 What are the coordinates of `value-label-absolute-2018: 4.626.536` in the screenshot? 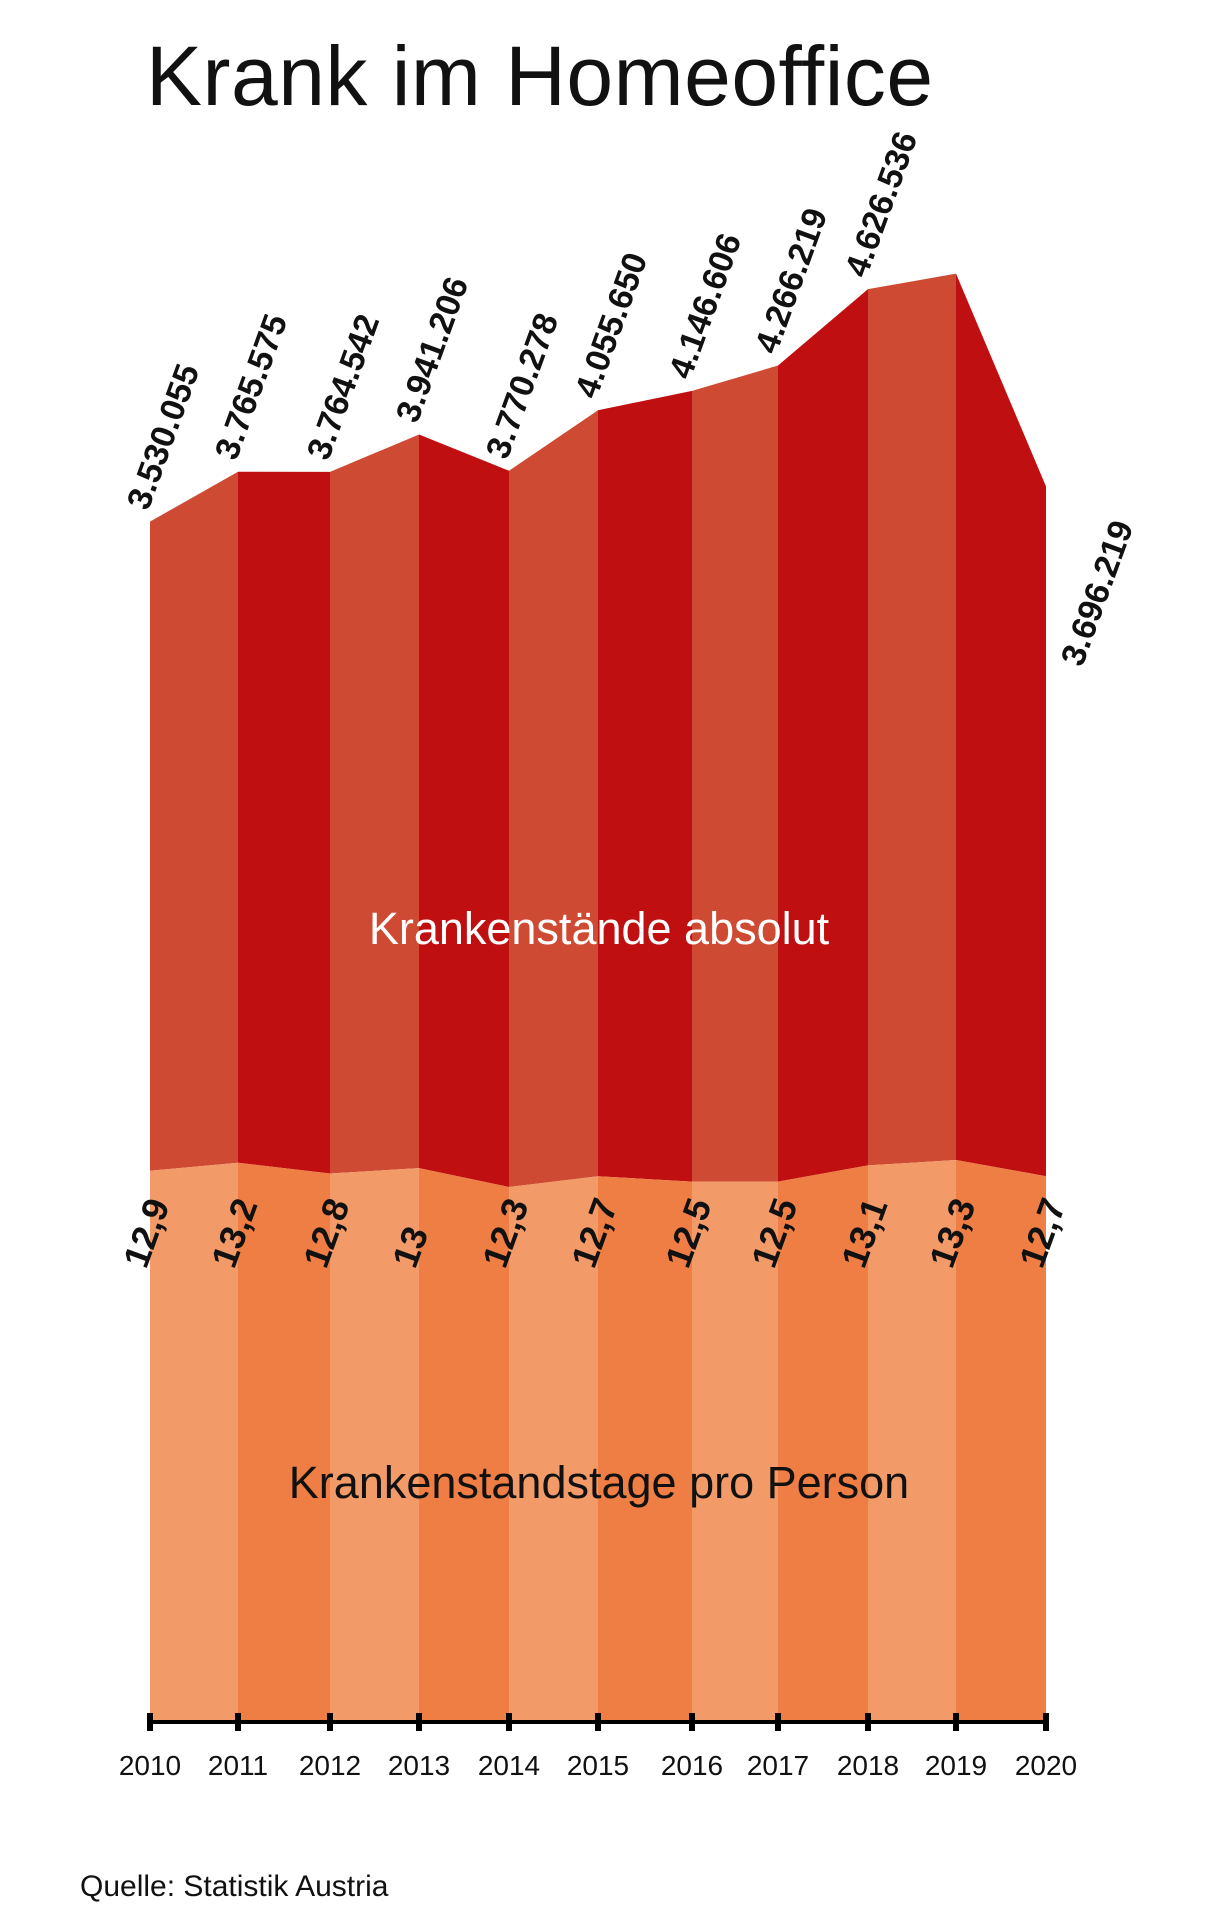 It's located at (881, 204).